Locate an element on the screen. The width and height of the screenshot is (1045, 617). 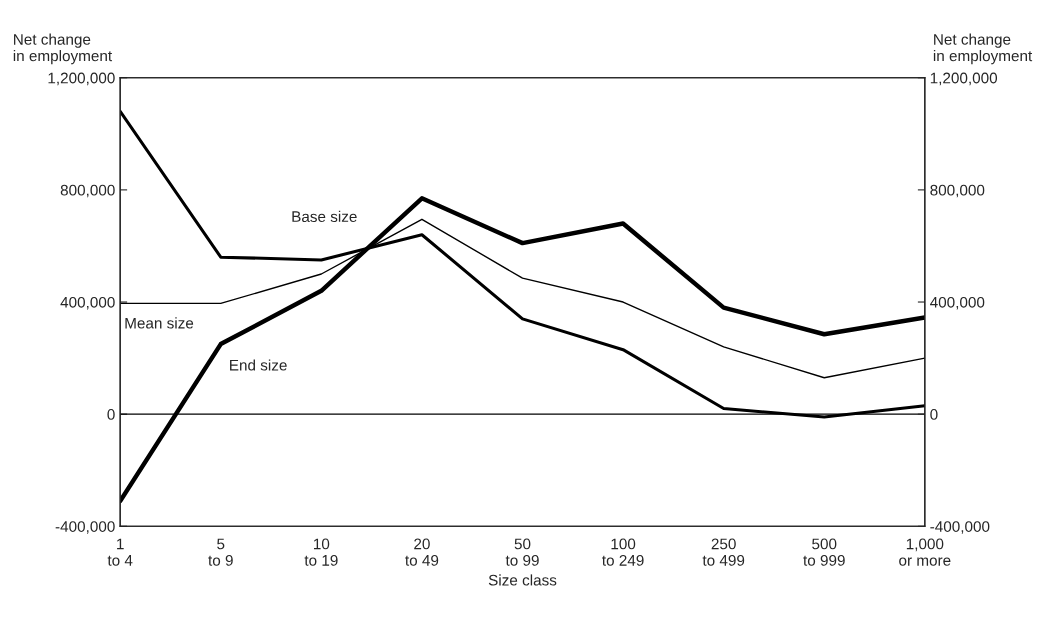
y-tick-label: -400,000 is located at coordinates (85, 527).